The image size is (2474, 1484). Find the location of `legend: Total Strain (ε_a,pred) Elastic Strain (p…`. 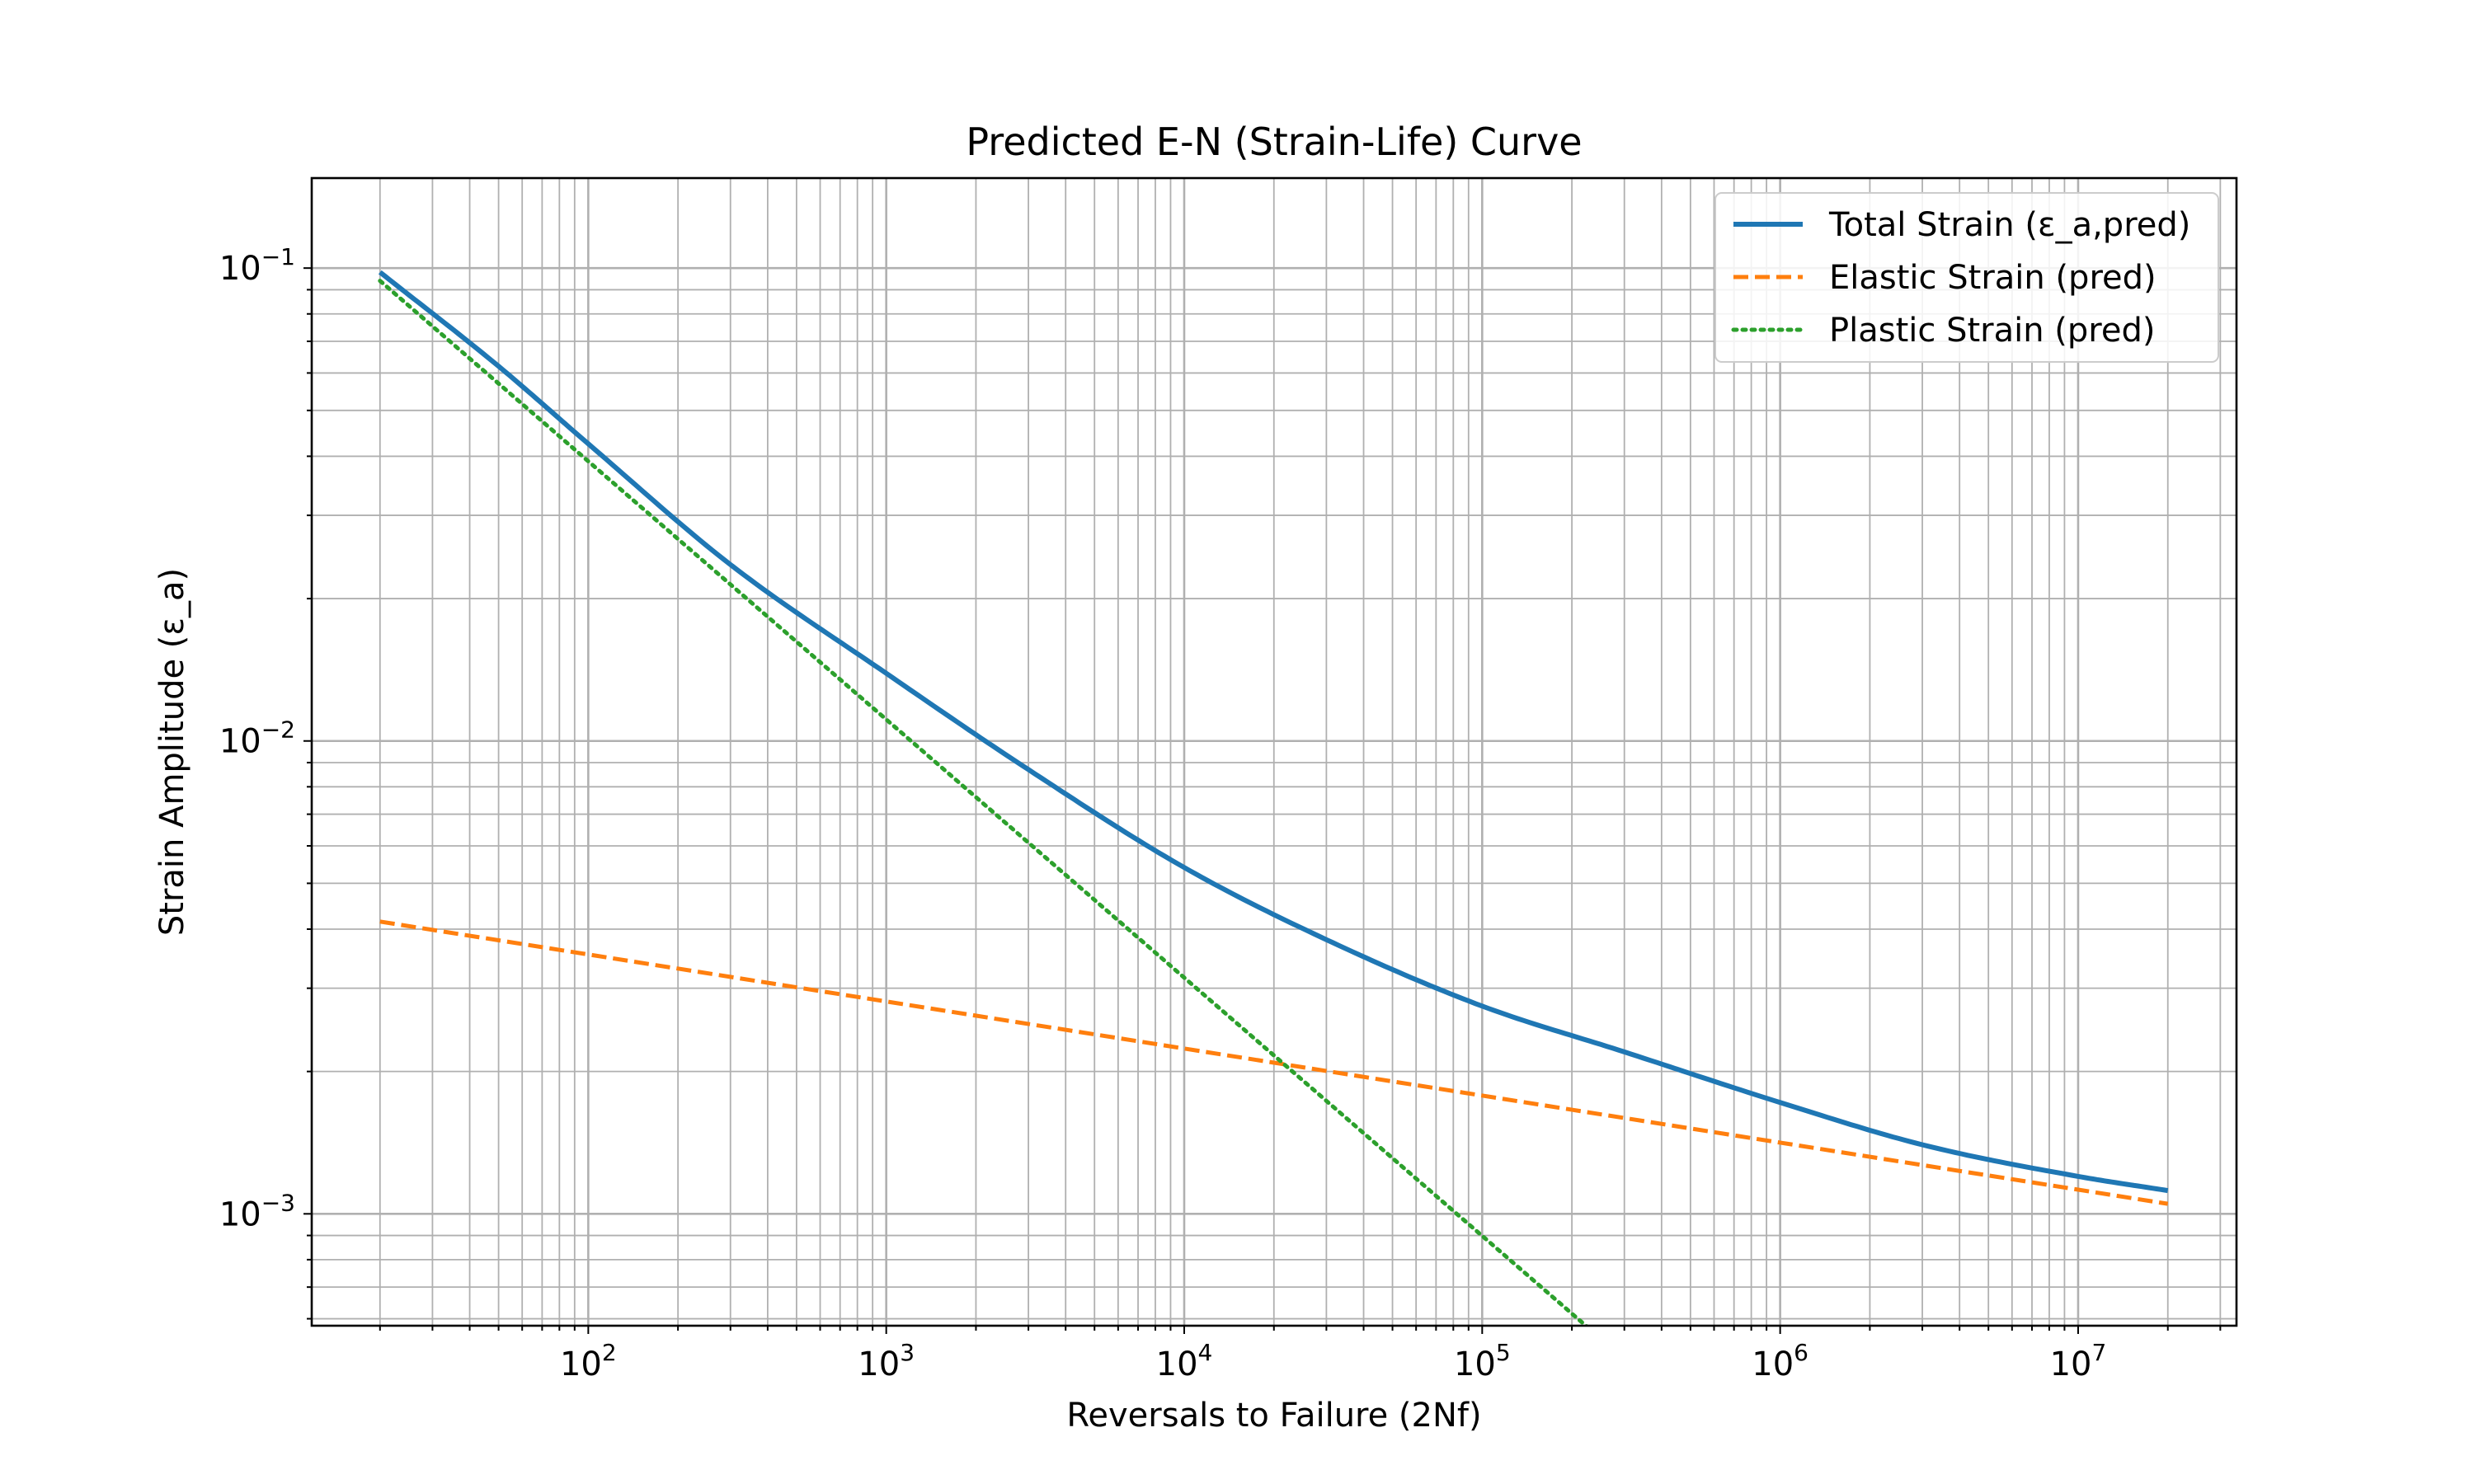

legend: Total Strain (ε_a,pred) Elastic Strain (p… is located at coordinates (1966, 277).